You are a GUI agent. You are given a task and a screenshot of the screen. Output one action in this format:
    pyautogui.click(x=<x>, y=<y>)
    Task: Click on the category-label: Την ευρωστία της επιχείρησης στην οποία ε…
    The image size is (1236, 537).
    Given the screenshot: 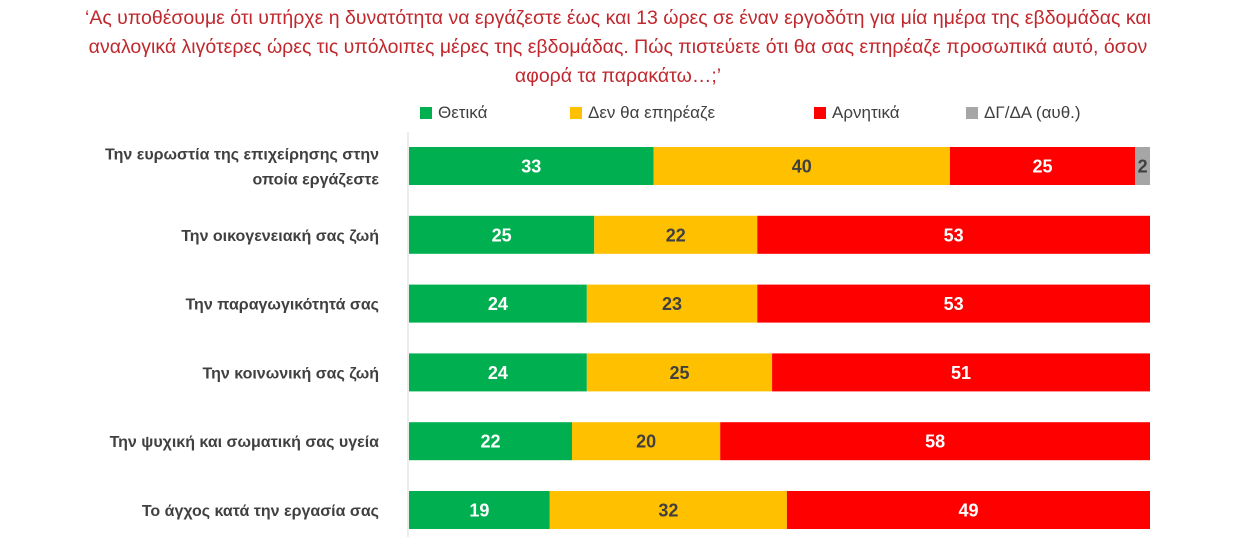 What is the action you would take?
    pyautogui.click(x=242, y=168)
    